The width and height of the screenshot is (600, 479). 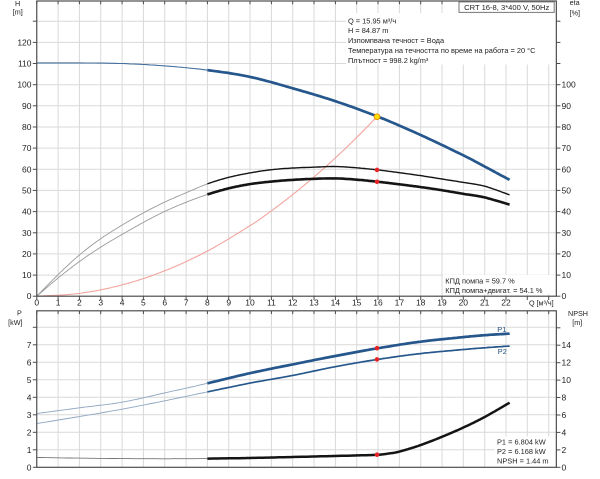 I want to click on svg-text: P2 = 6.168 kW, so click(x=521, y=451).